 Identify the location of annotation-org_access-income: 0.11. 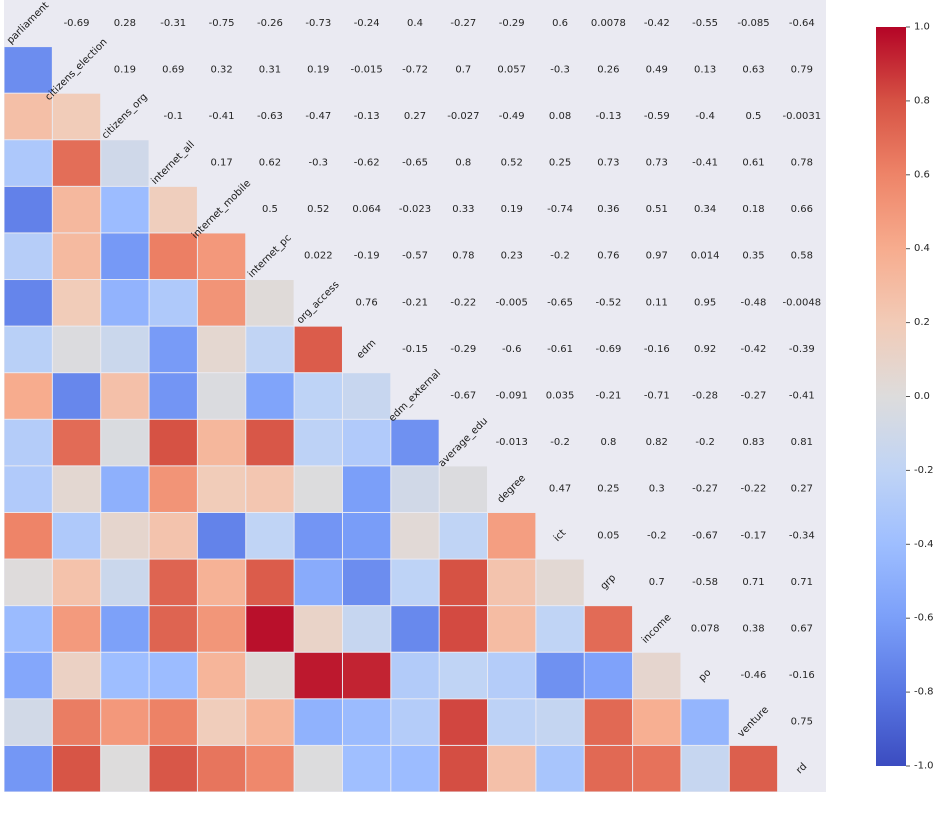
(657, 302).